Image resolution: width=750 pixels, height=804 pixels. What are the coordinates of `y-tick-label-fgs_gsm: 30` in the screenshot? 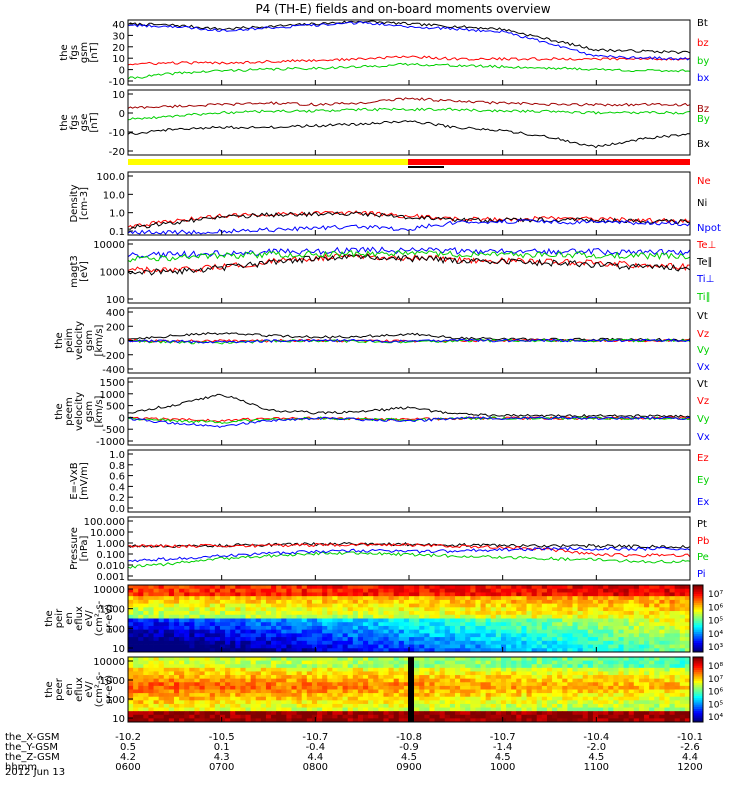 It's located at (118, 36).